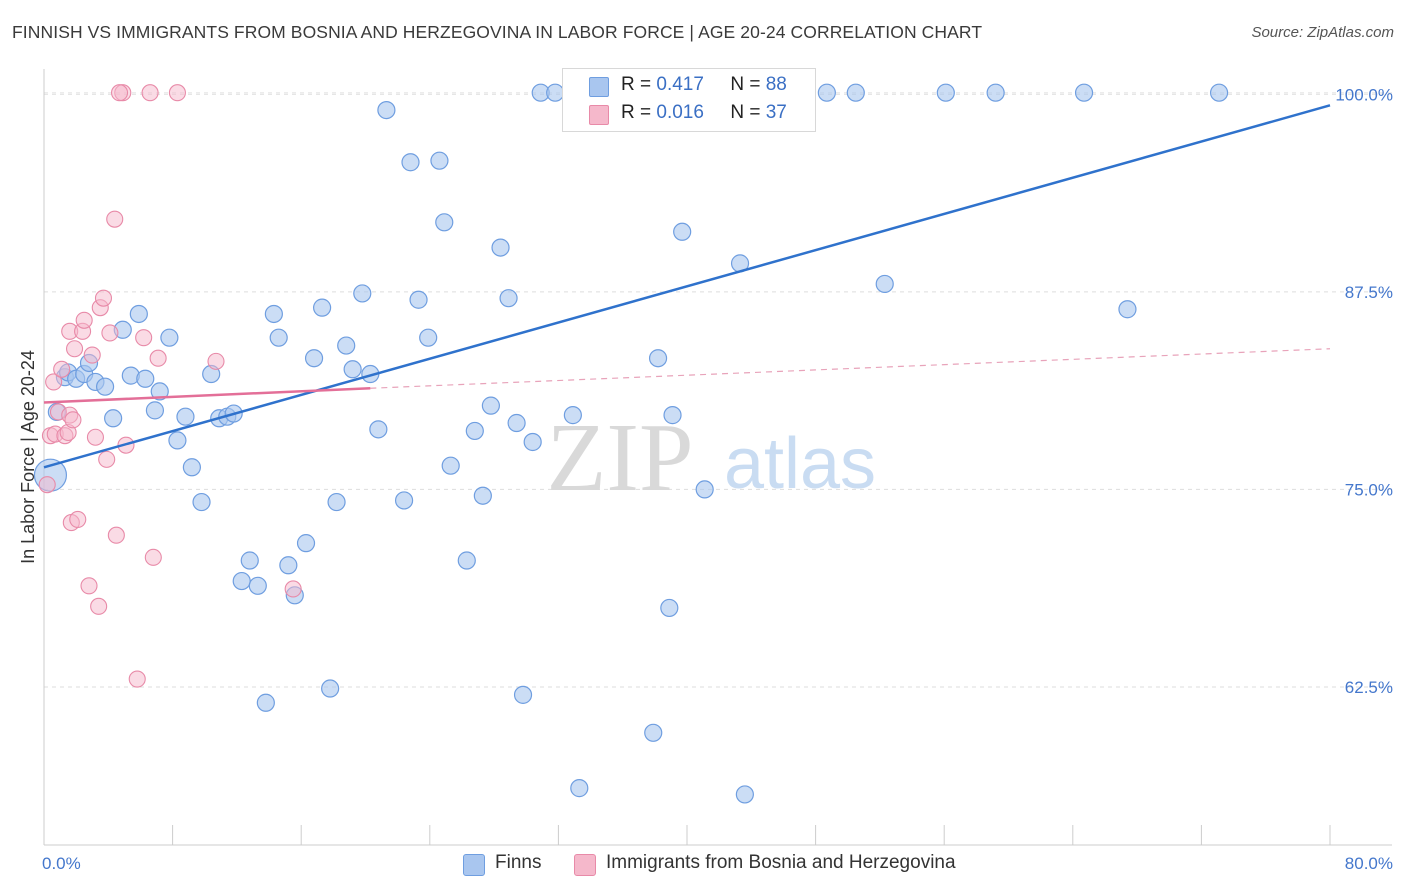  Describe the element at coordinates (680, 112) in the screenshot. I see `r-value: 0.016` at that location.